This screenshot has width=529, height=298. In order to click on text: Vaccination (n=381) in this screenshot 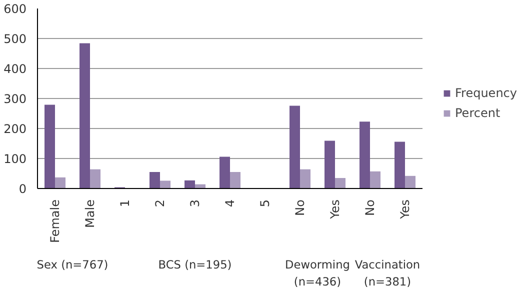, I will do `click(387, 273)`.